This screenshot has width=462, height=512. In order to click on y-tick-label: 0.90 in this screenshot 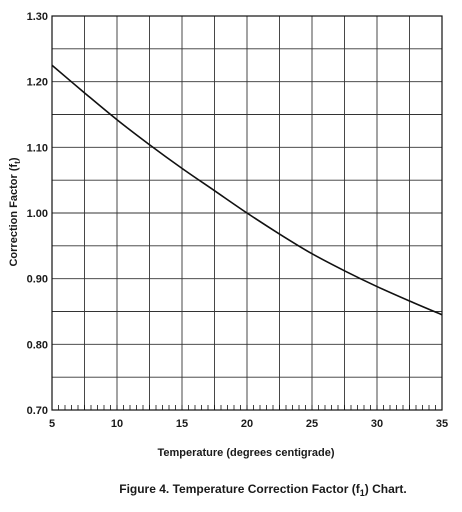, I will do `click(37, 280)`.